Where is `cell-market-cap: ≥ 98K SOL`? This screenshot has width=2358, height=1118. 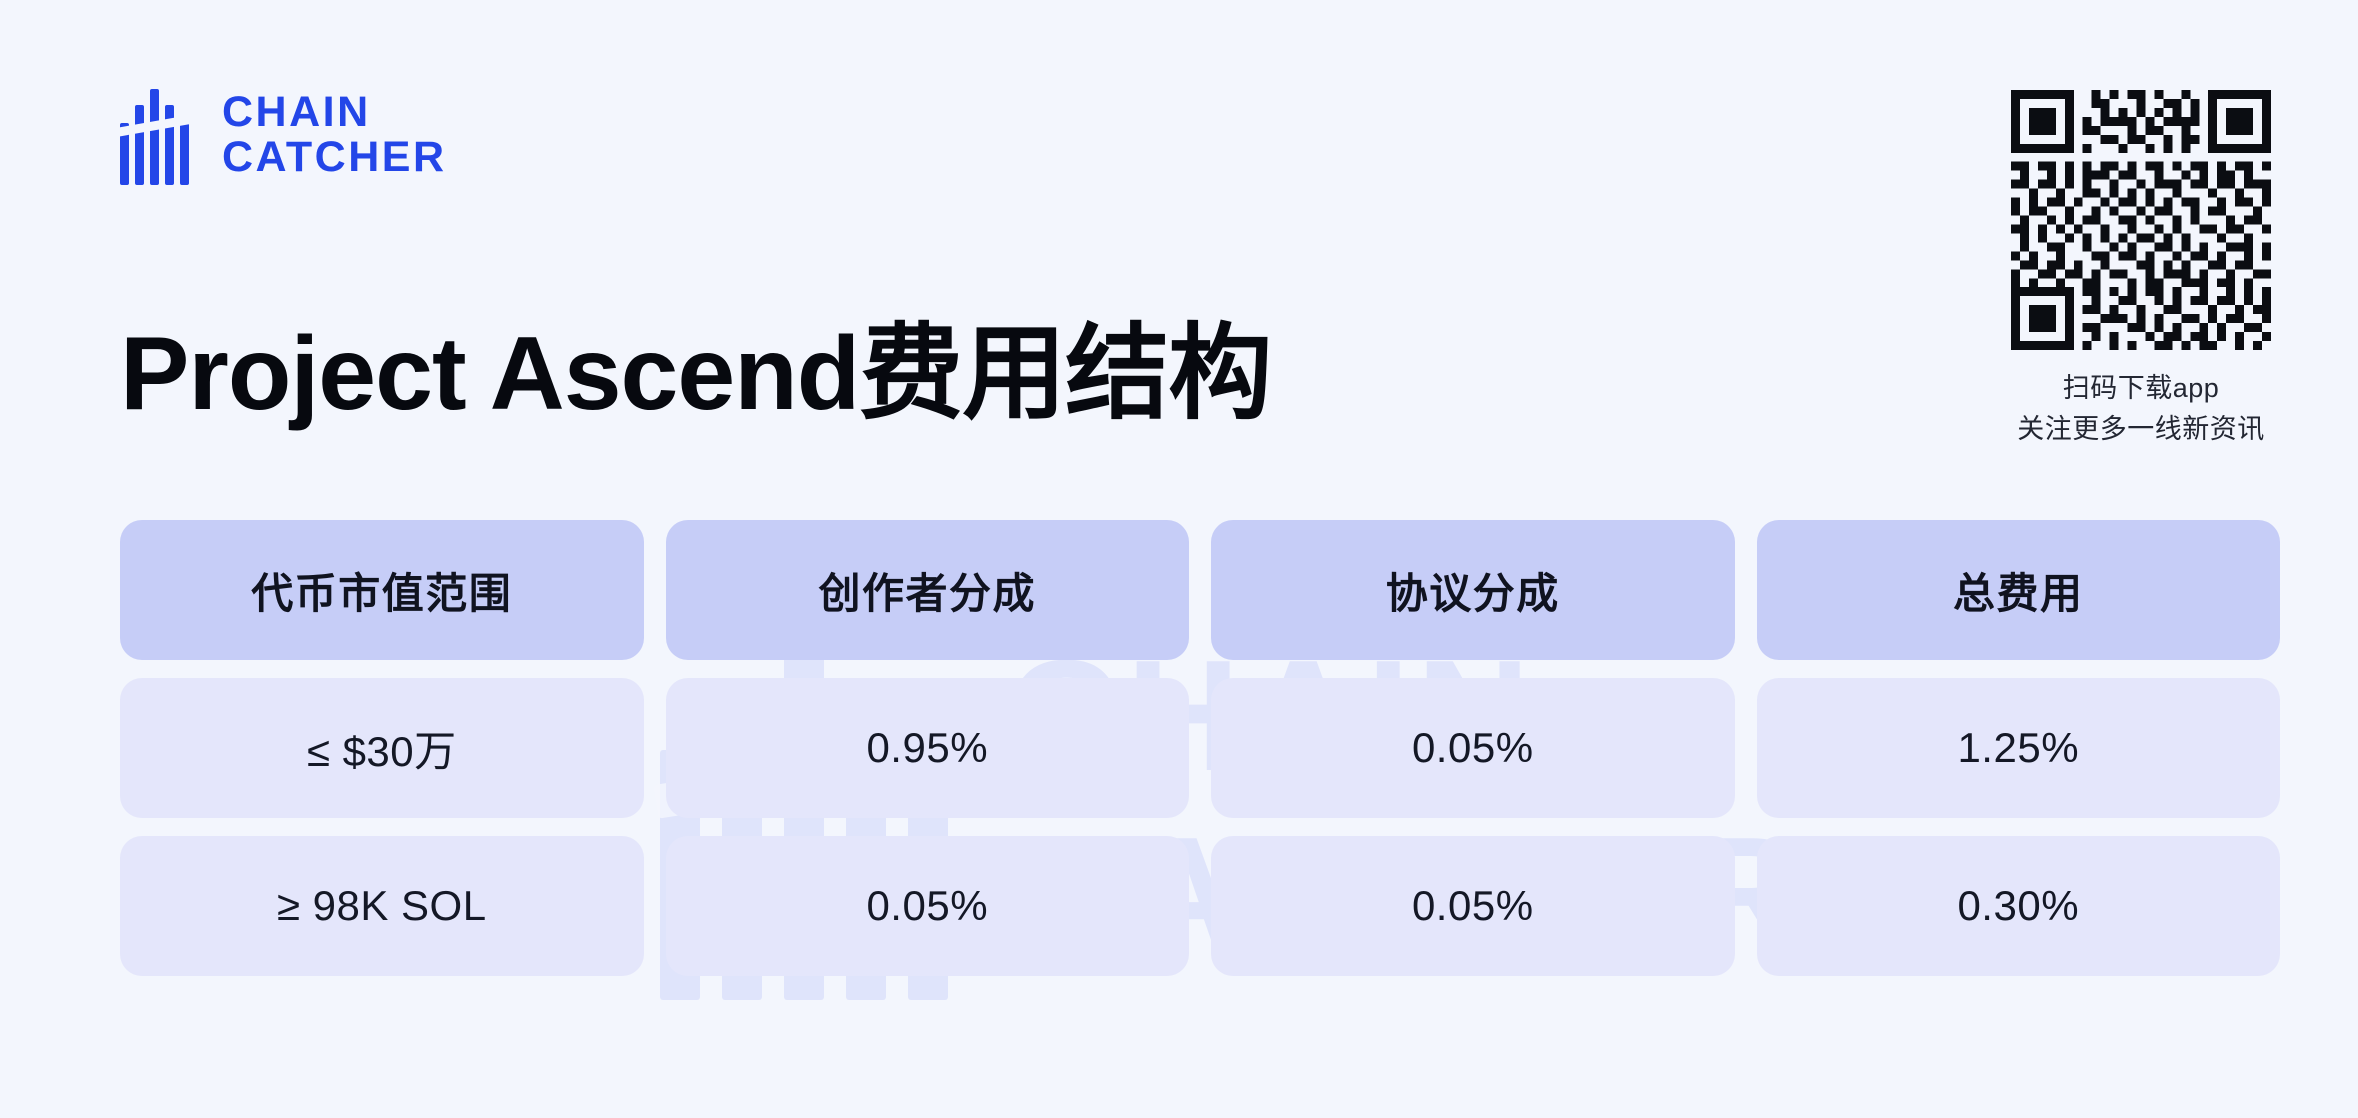 cell-market-cap: ≥ 98K SOL is located at coordinates (382, 906).